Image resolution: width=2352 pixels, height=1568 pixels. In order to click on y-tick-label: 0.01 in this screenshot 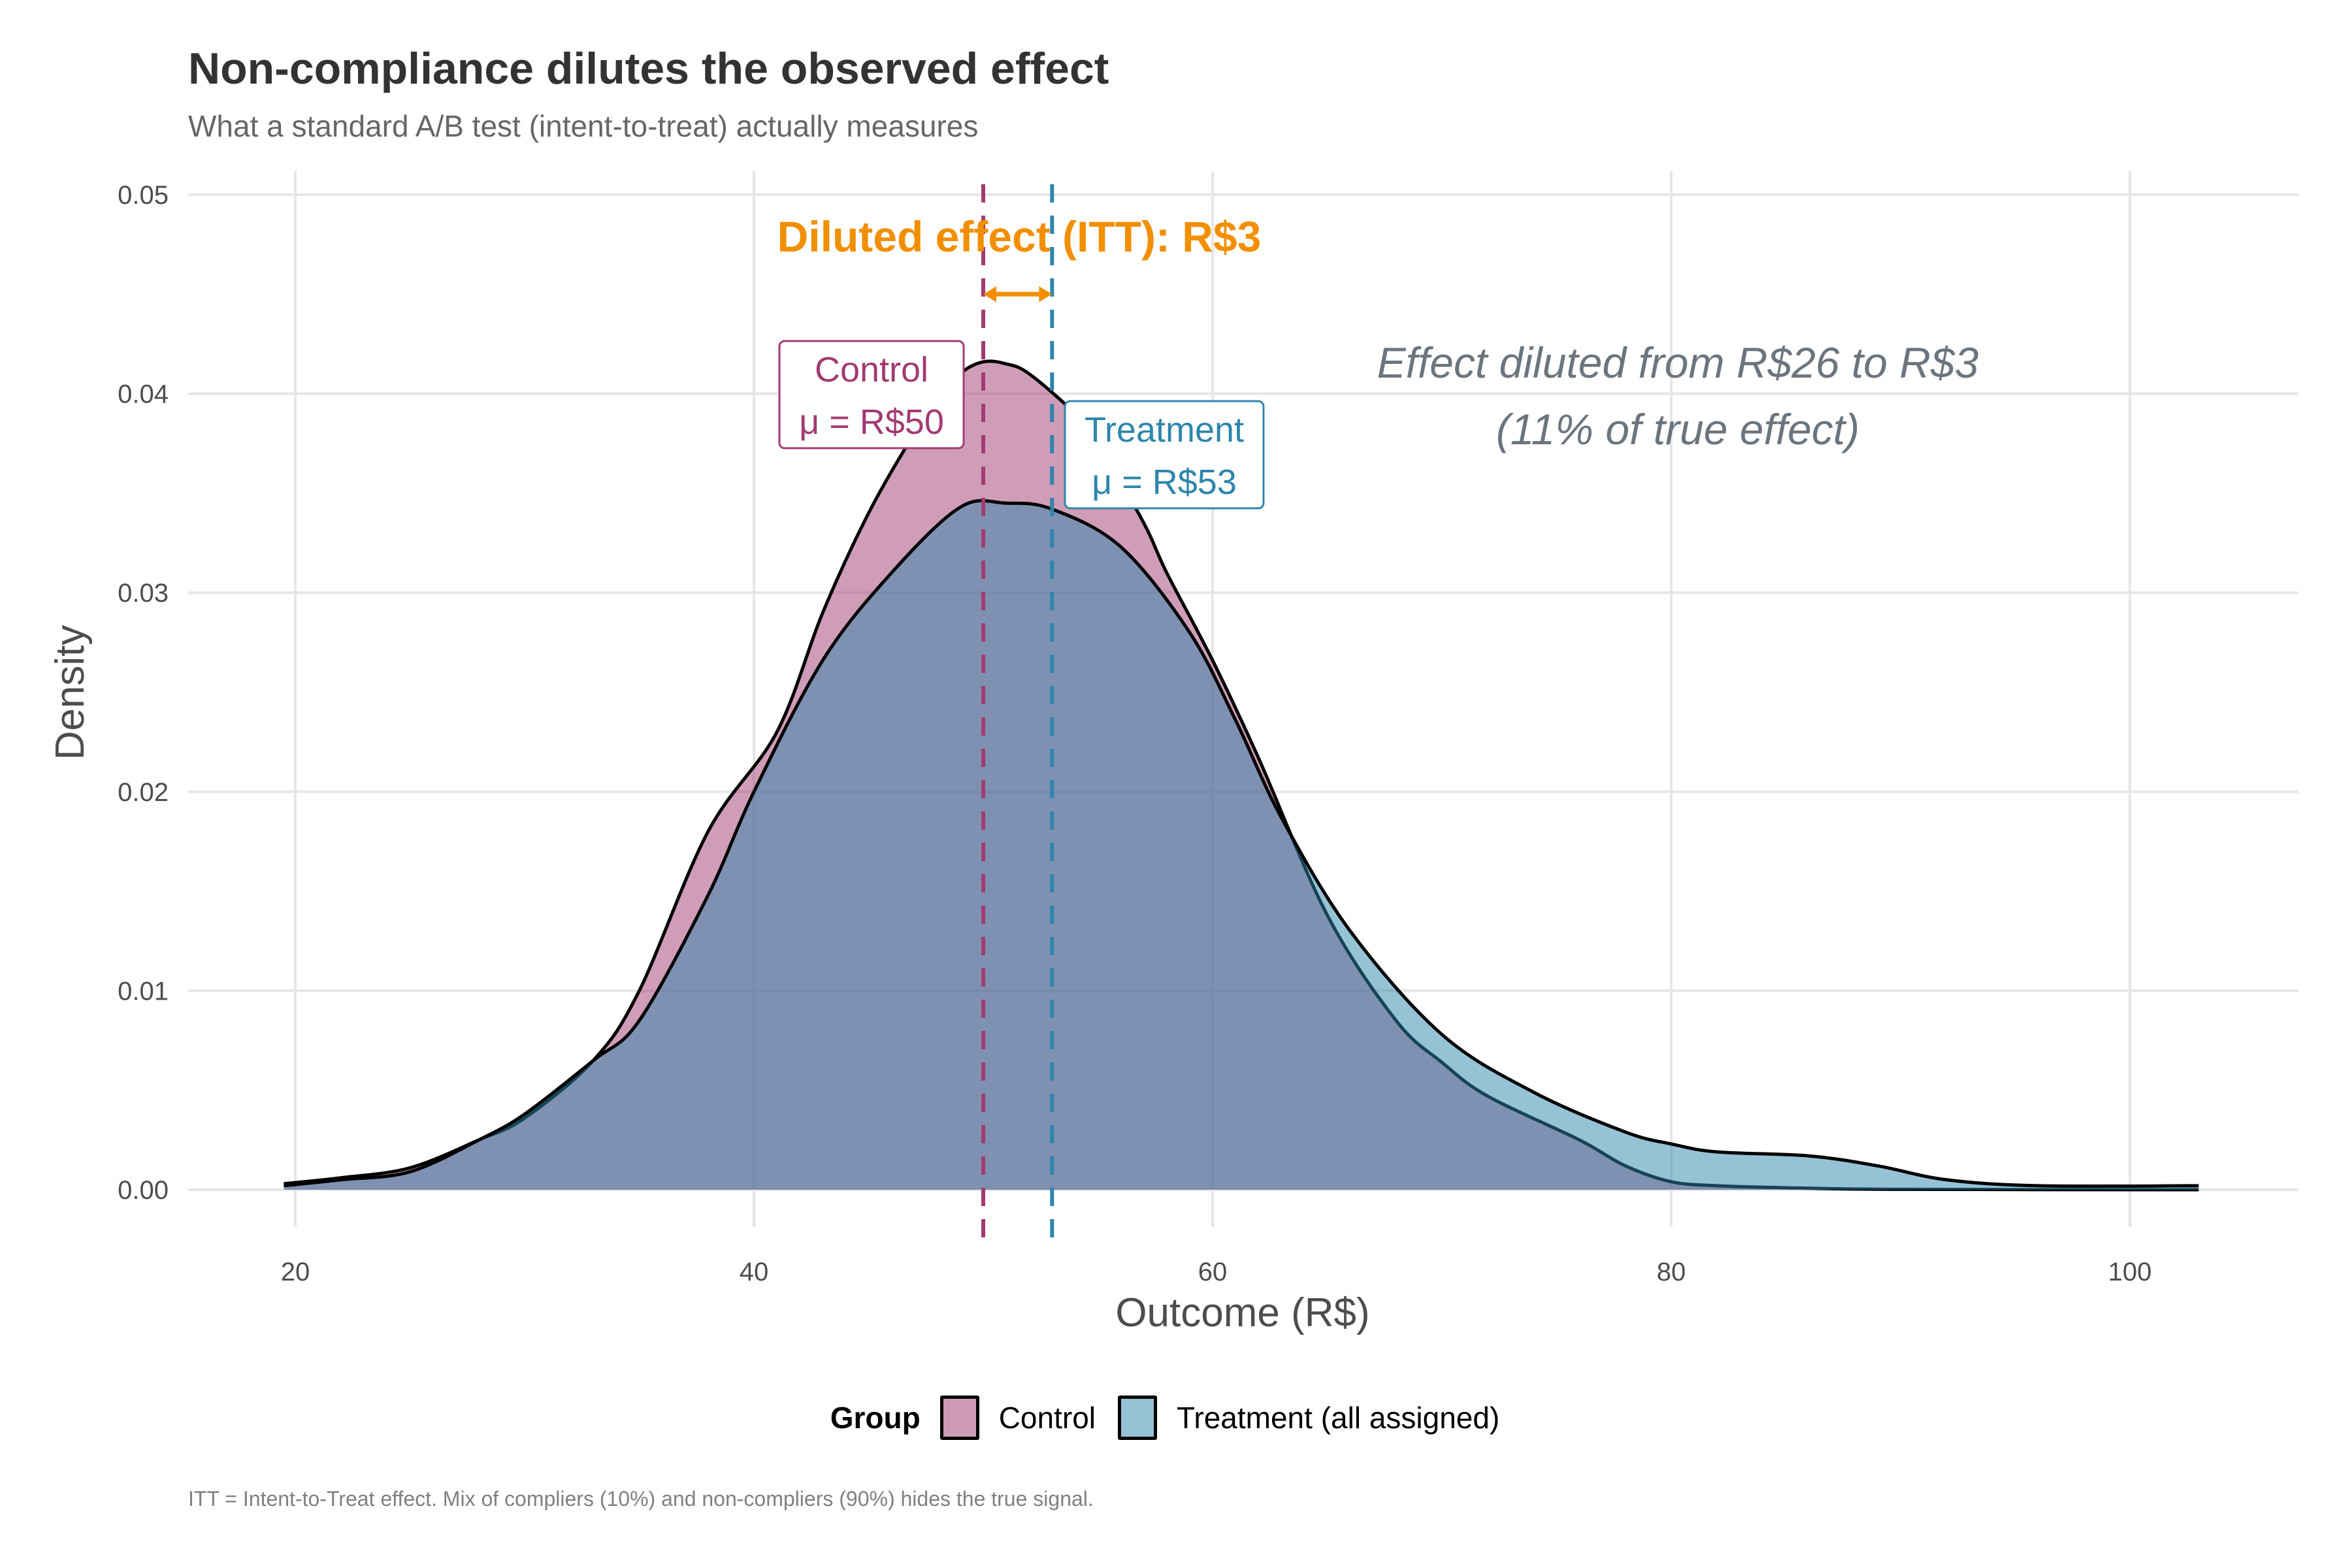, I will do `click(143, 991)`.